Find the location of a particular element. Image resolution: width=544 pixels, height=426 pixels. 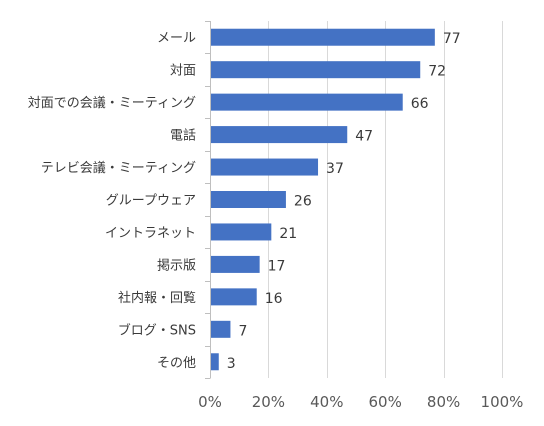

x-tick-label: 60% is located at coordinates (385, 402).